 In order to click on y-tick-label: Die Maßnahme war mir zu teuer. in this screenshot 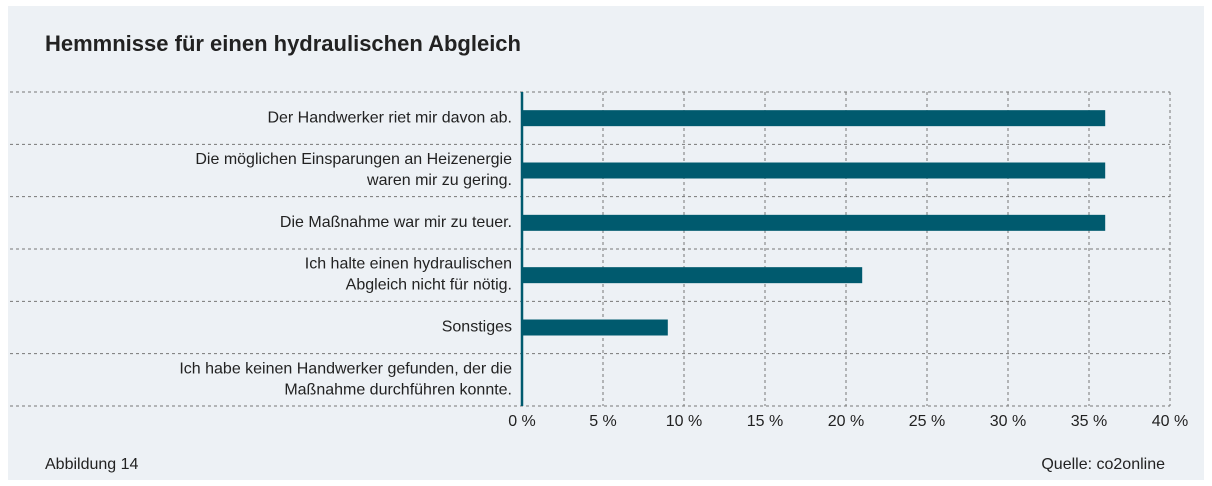, I will do `click(396, 222)`.